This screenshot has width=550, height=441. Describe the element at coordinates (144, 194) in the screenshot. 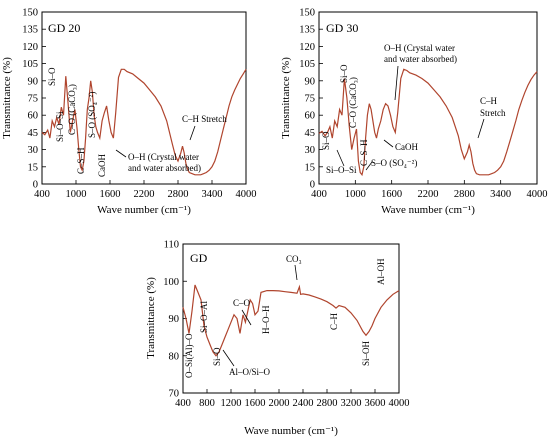

I see `gd20-x-tick-label: 2200` at that location.